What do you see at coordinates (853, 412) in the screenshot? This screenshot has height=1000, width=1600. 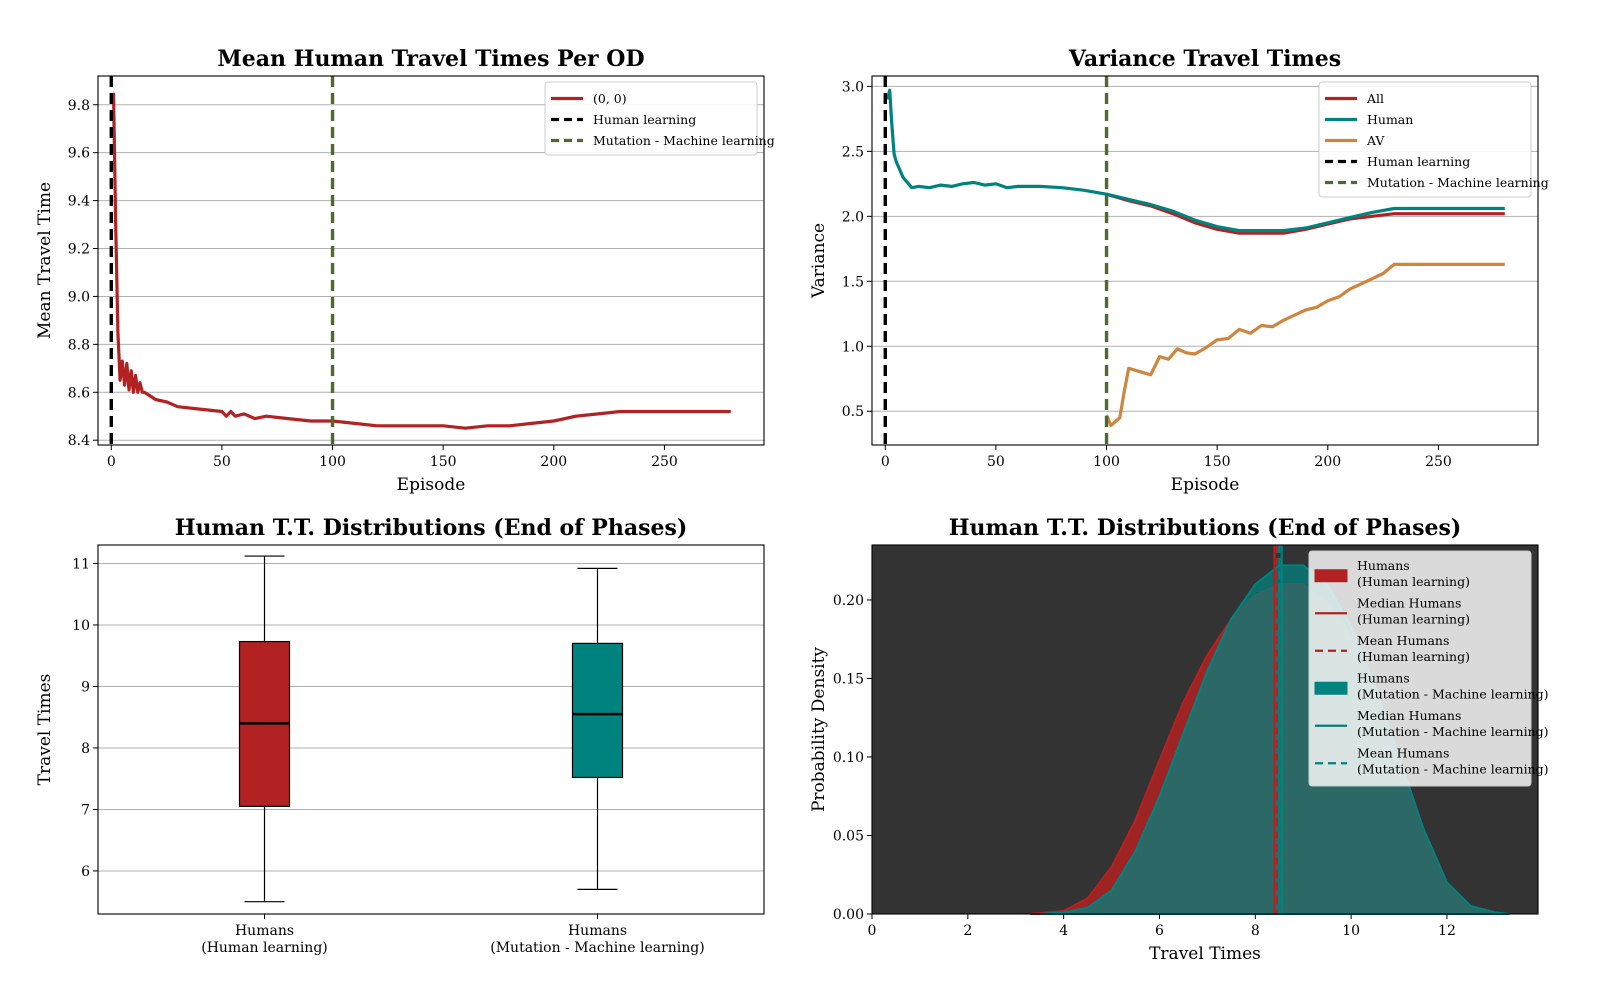 I see `y-tick-label: 0.5` at bounding box center [853, 412].